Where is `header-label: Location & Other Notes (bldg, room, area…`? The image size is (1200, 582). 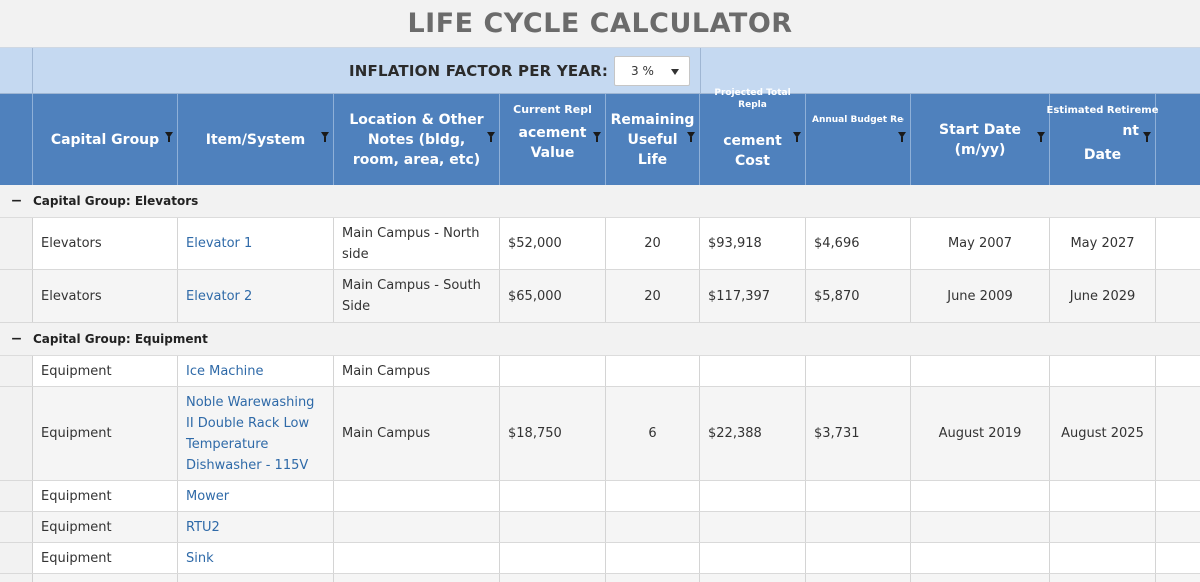
header-label: Location & Other Notes (bldg, room, area… is located at coordinates (416, 139).